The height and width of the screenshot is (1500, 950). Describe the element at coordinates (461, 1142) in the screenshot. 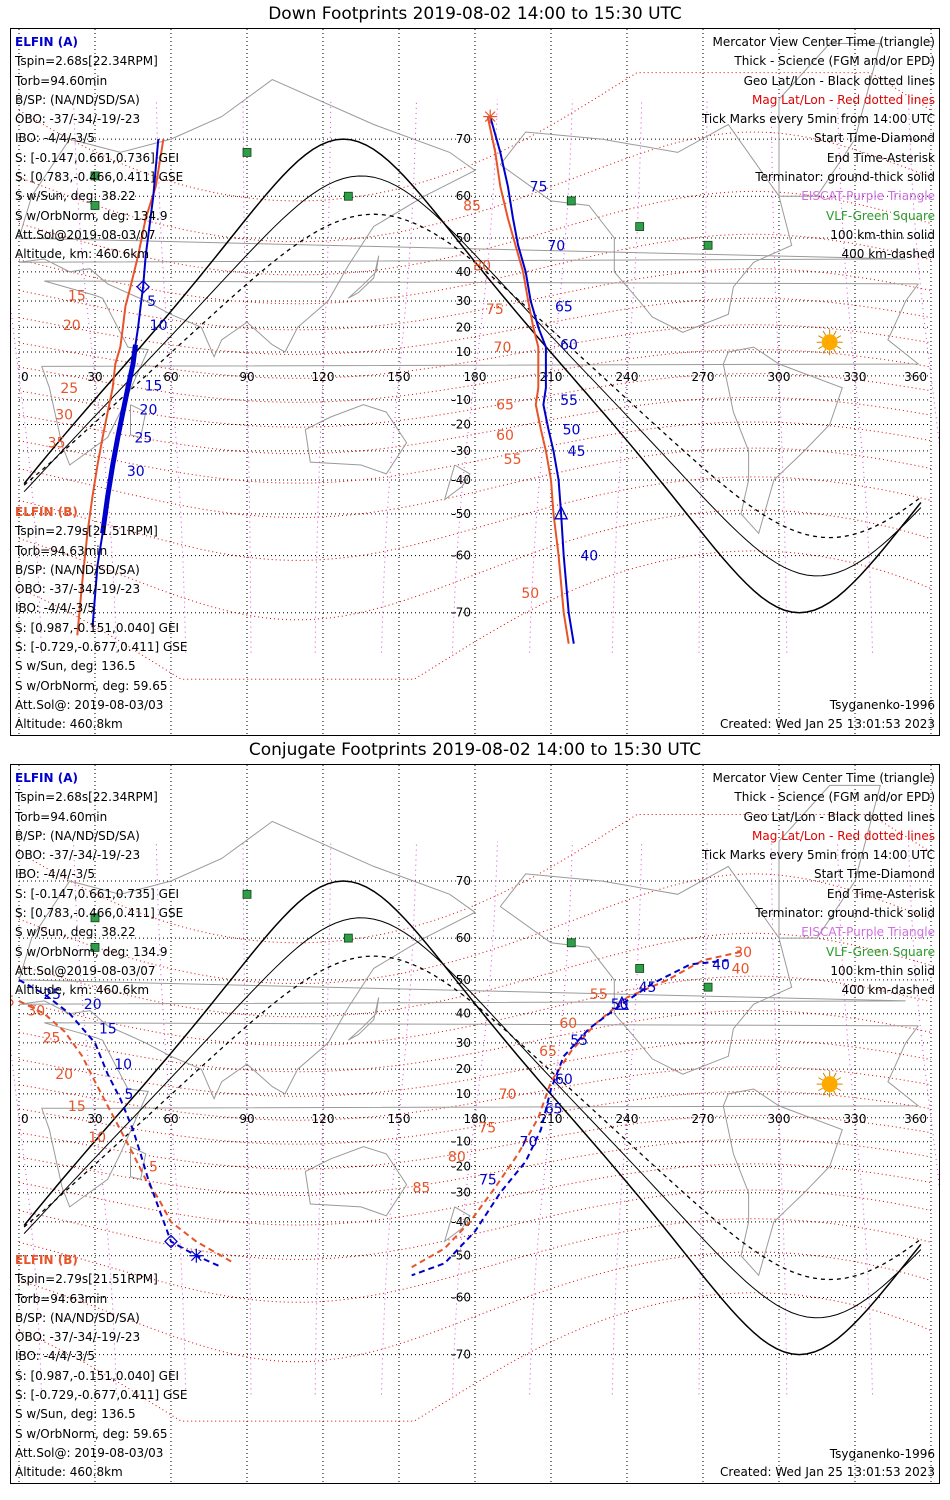

I see `lat-tick-label: -10` at that location.